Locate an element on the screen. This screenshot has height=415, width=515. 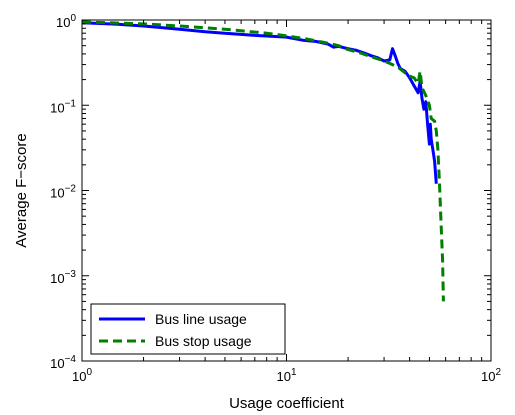
x-tick-label: 10² is located at coordinates (491, 375).